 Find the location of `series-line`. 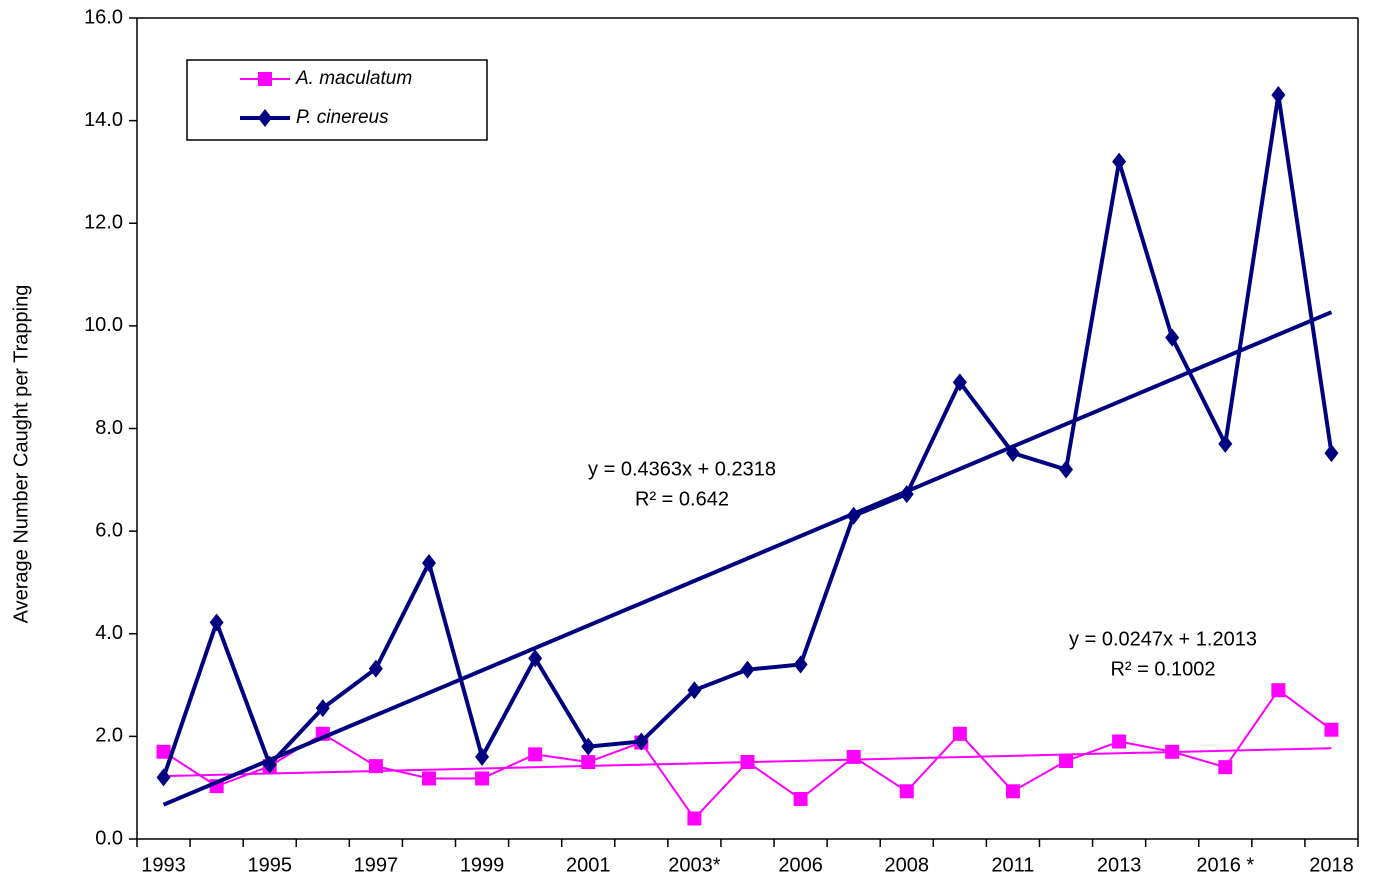

series-line is located at coordinates (747, 754).